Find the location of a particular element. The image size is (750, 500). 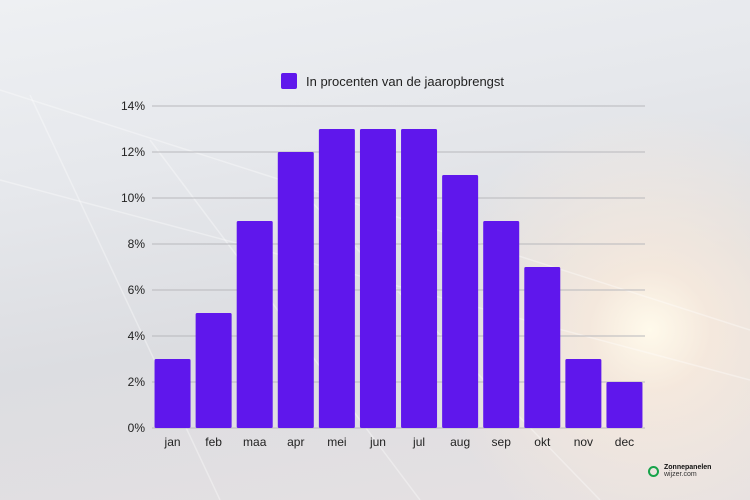

bar-nov is located at coordinates (583, 393).